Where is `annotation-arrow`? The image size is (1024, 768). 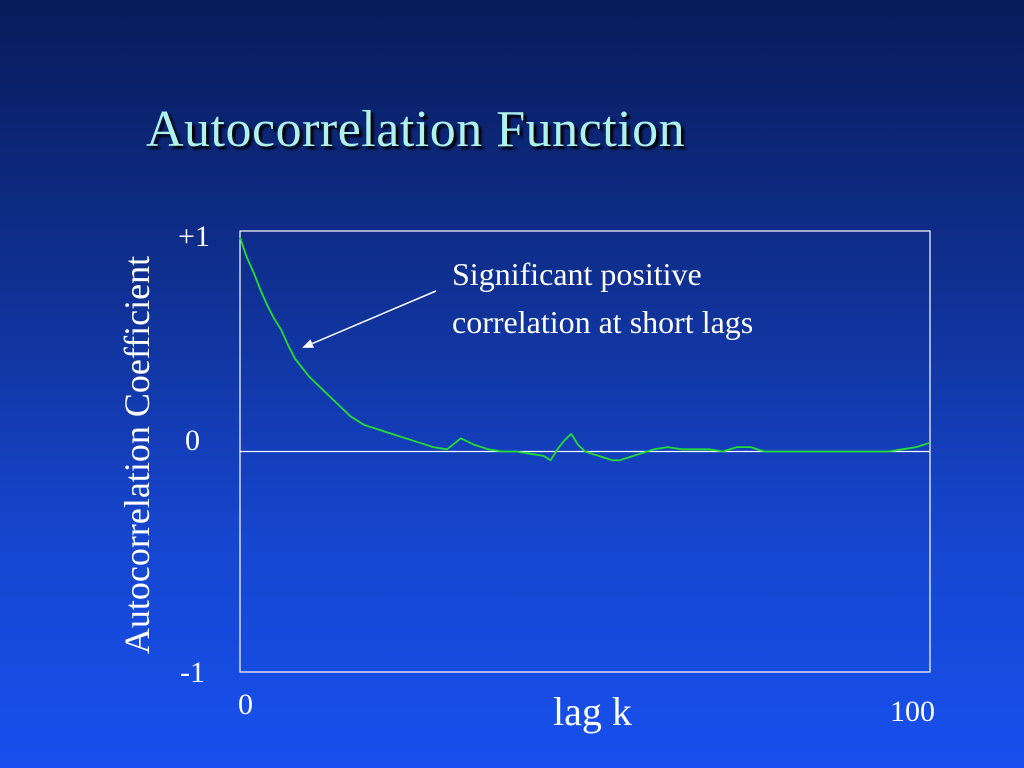 annotation-arrow is located at coordinates (369, 319).